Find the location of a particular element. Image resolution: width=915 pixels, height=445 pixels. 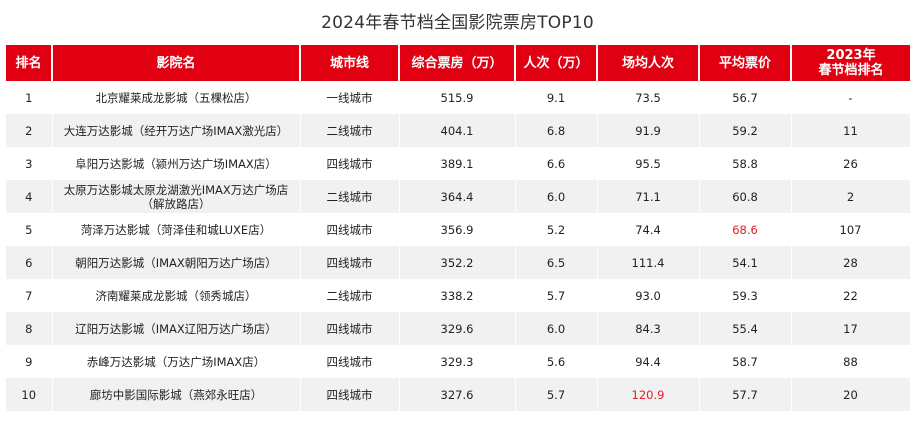

cell-avg-price: 58.8 is located at coordinates (745, 163).